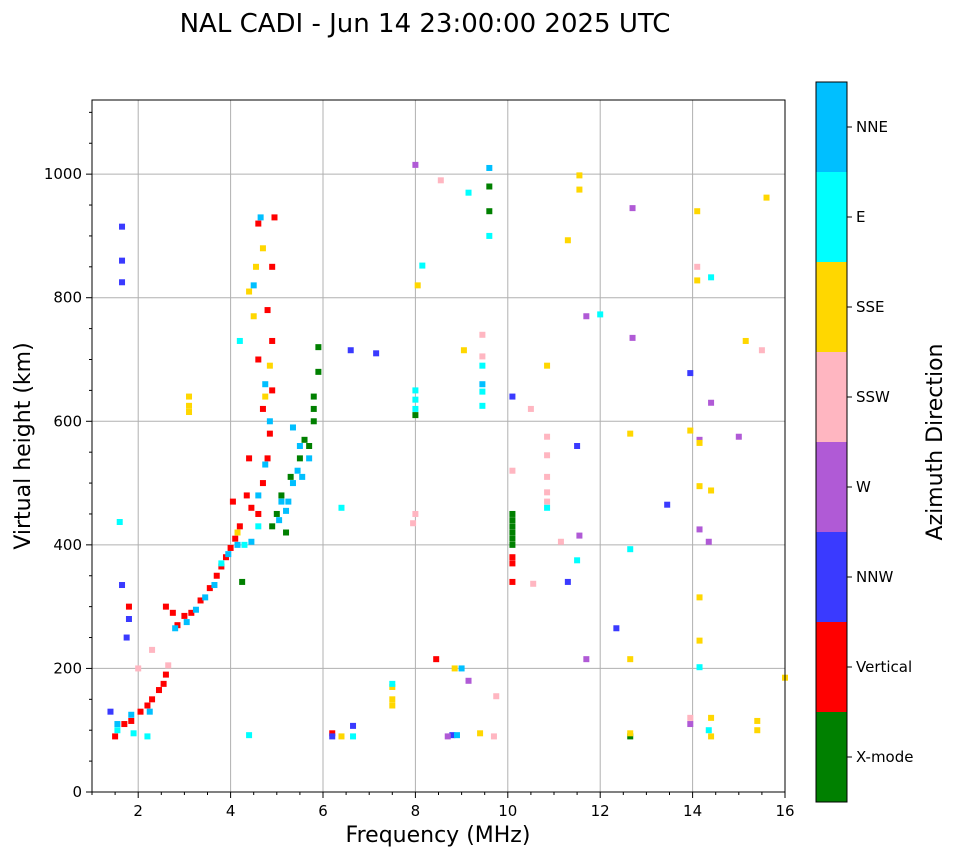 The width and height of the screenshot is (958, 861). I want to click on chart-title: NAL CADI - Jun 14 23:00:00 2025 UTC, so click(425, 24).